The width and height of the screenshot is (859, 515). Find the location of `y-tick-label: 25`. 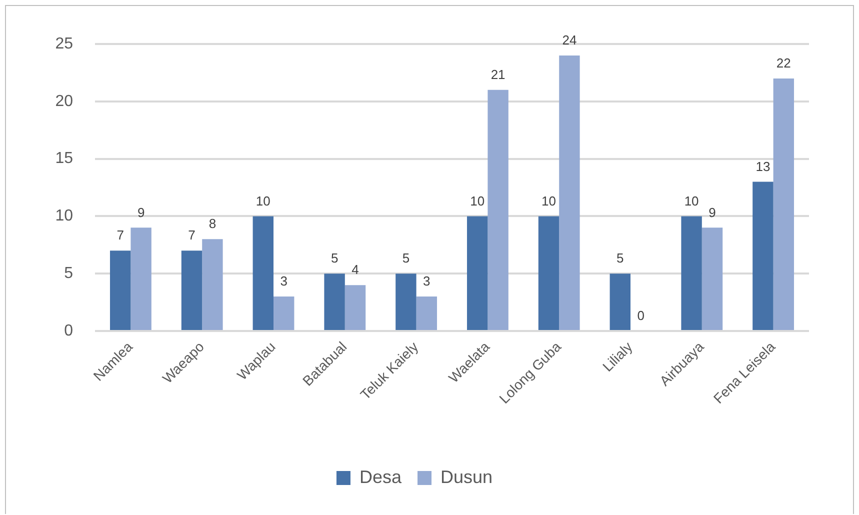

y-tick-label: 25 is located at coordinates (64, 43).